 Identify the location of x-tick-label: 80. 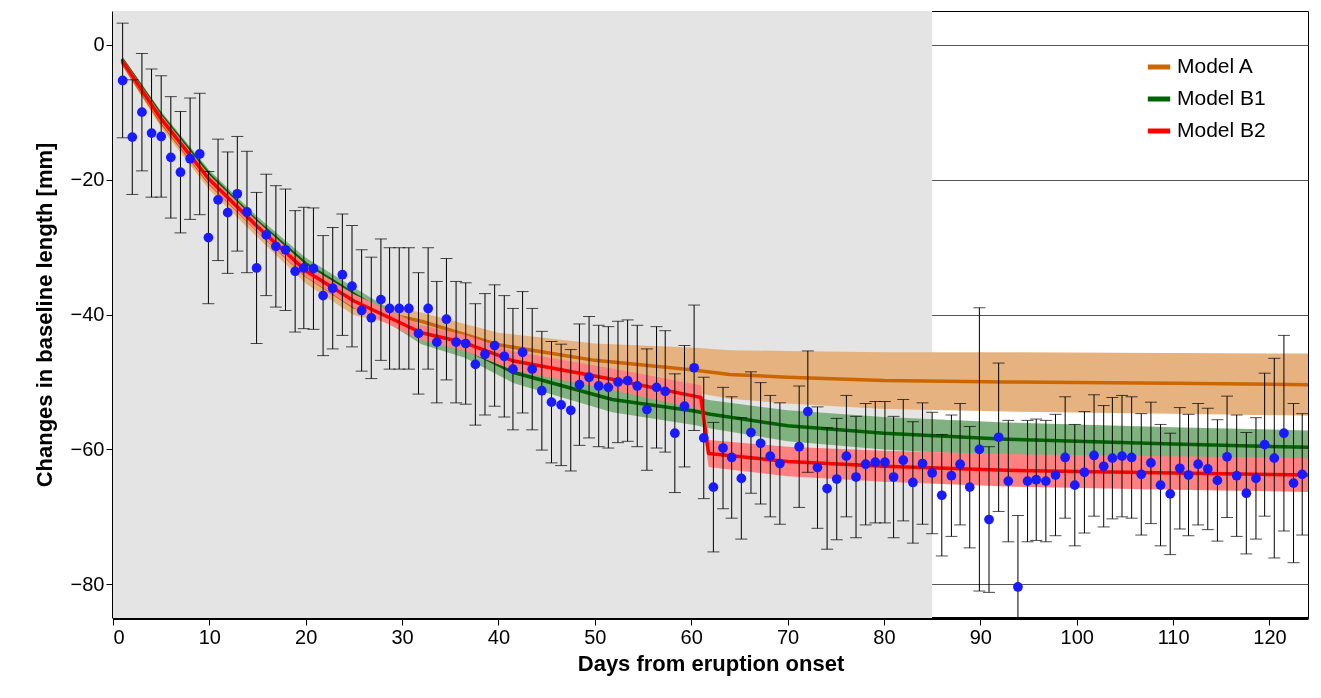
(884, 636).